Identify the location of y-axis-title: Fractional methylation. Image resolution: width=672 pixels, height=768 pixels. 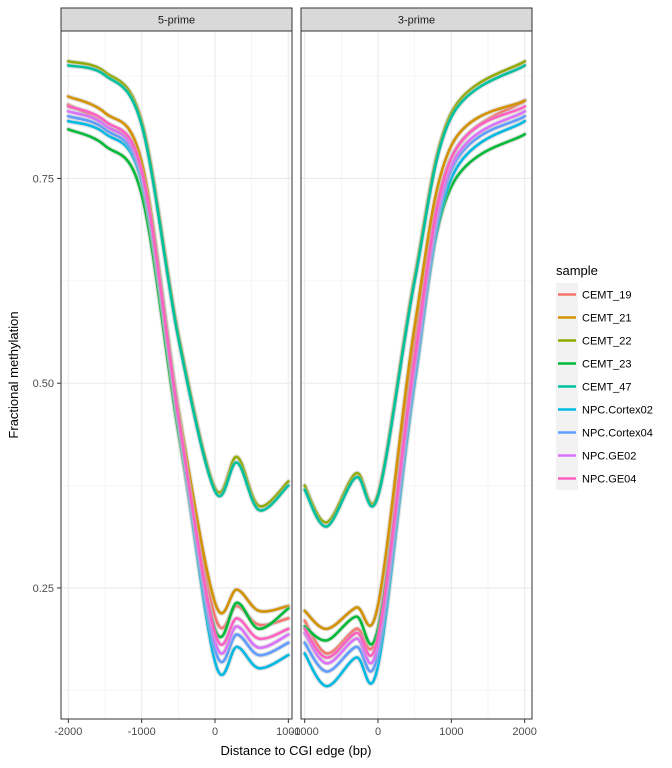
(13, 374).